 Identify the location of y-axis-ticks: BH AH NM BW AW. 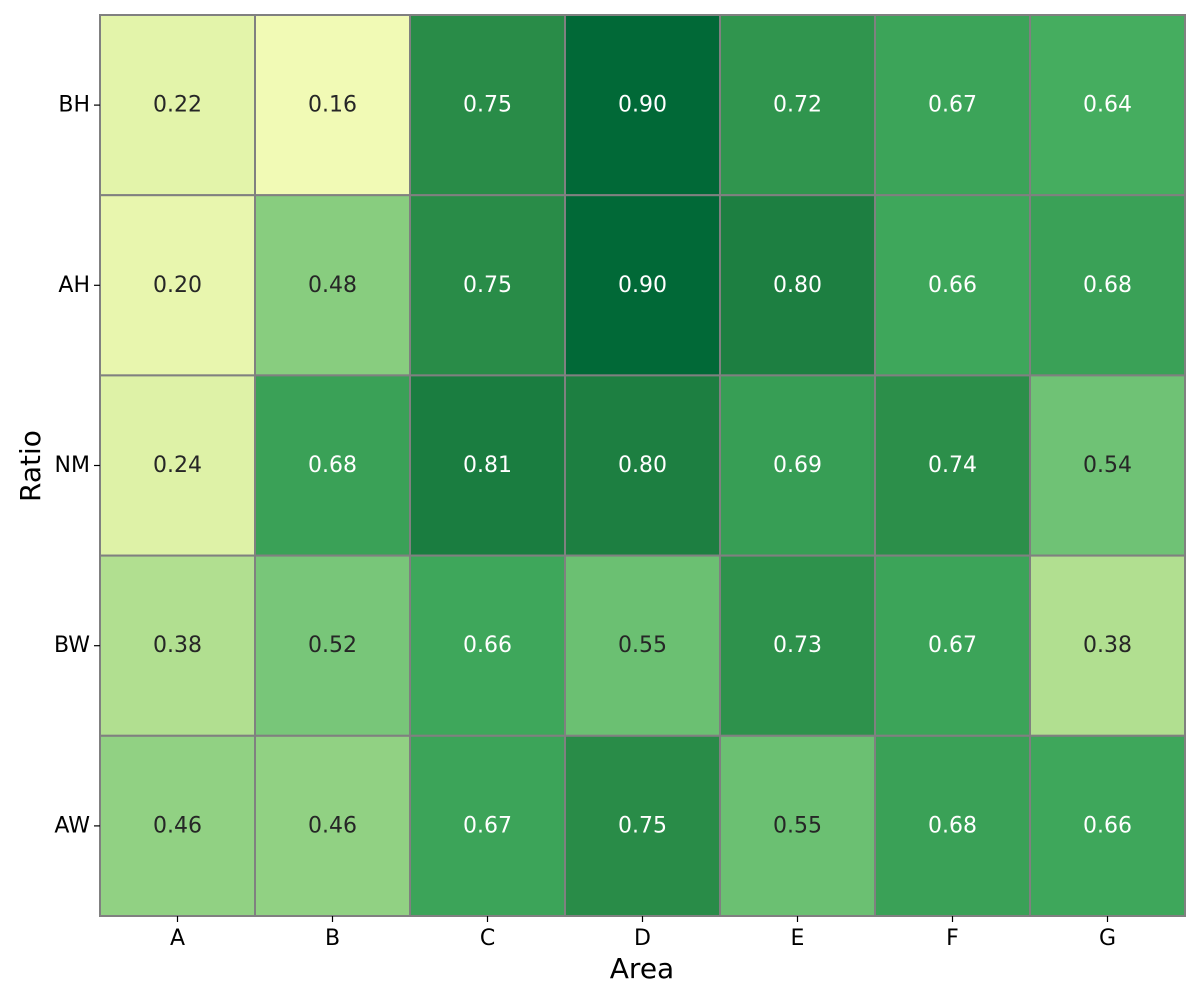
(77, 465).